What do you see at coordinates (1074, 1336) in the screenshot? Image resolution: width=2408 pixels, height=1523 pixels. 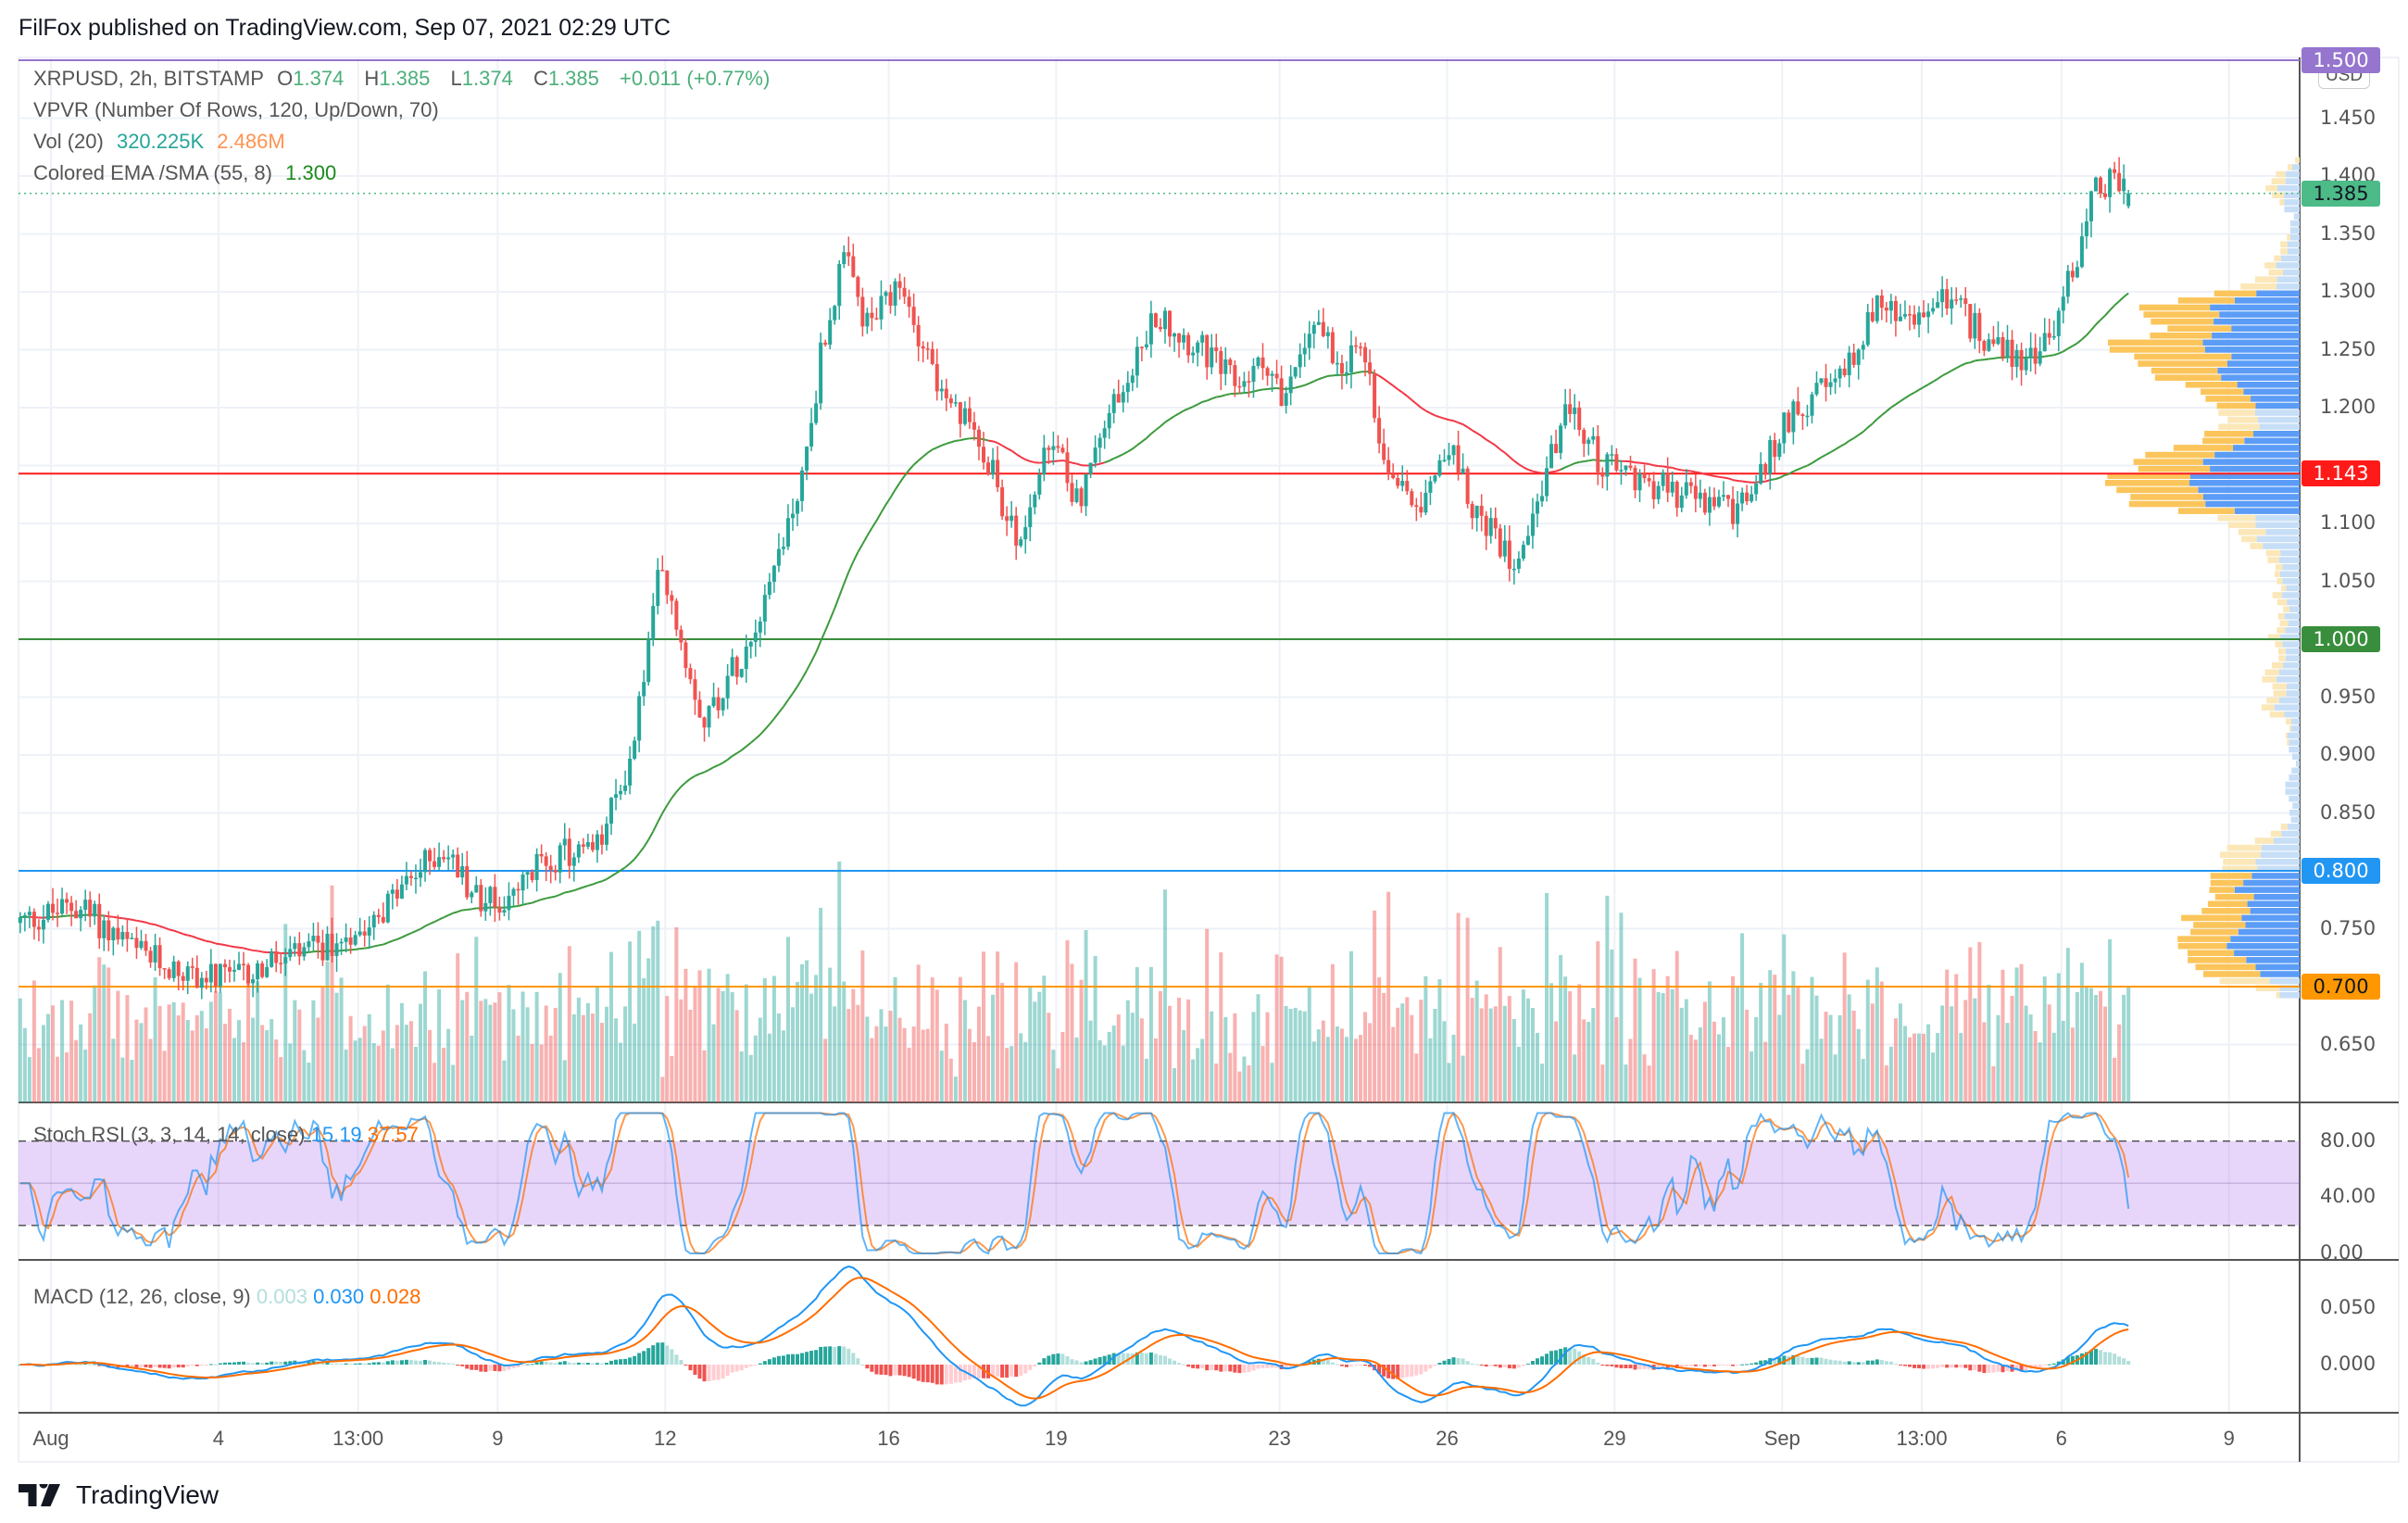 I see `macd-line` at bounding box center [1074, 1336].